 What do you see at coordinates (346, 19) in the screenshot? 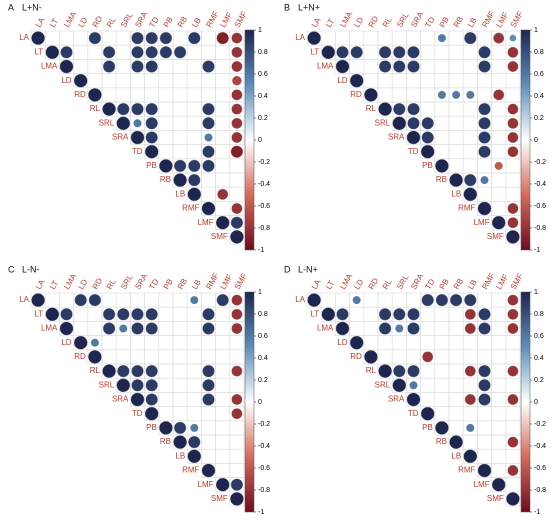
I see `column-label: LMA` at bounding box center [346, 19].